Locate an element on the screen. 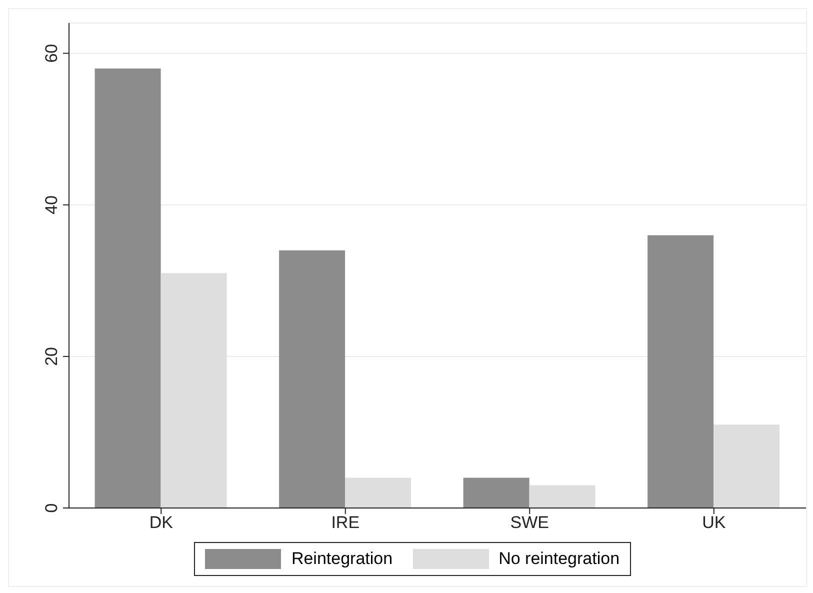  x-tick-label: UK is located at coordinates (714, 522).